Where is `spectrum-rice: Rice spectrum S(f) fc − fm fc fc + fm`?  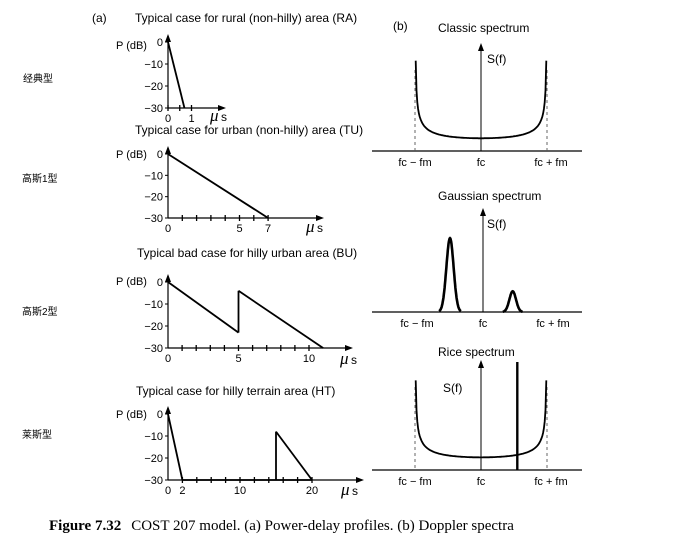 spectrum-rice: Rice spectrum S(f) fc − fm fc fc + fm is located at coordinates (477, 416).